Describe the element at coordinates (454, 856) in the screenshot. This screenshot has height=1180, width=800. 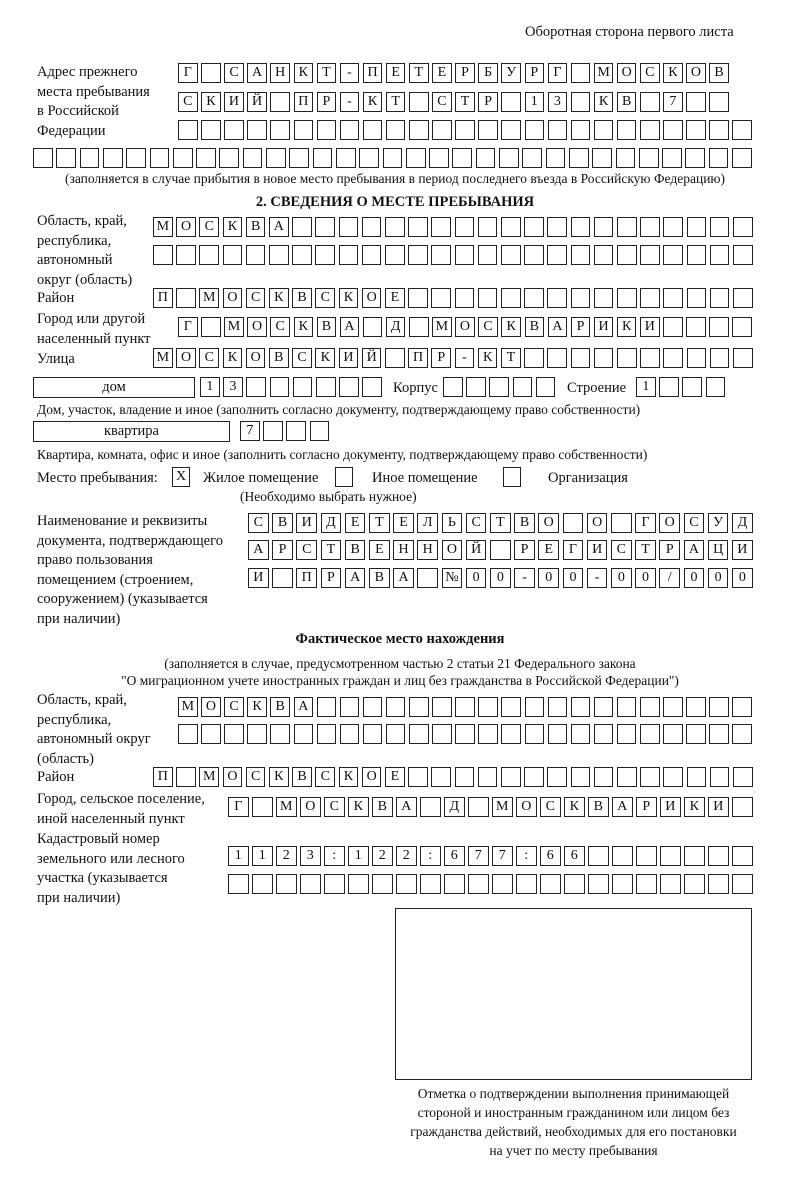
I see `char-cell: 6` at that location.